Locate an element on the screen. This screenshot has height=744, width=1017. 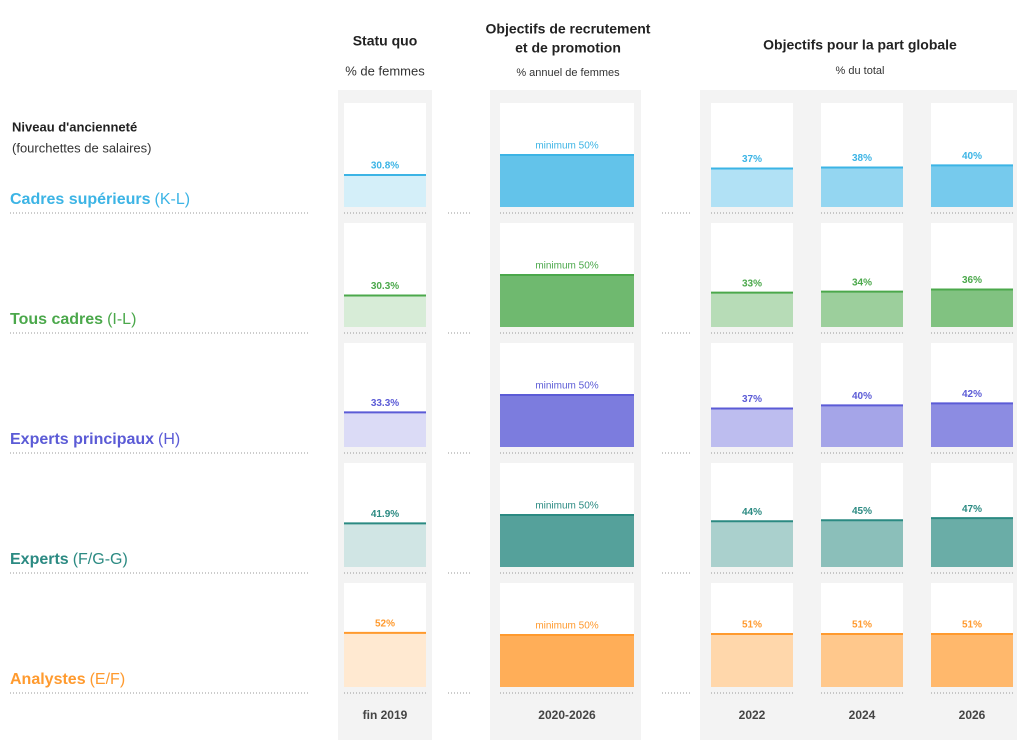
row-name: Cadres supérieurs is located at coordinates (80, 199).